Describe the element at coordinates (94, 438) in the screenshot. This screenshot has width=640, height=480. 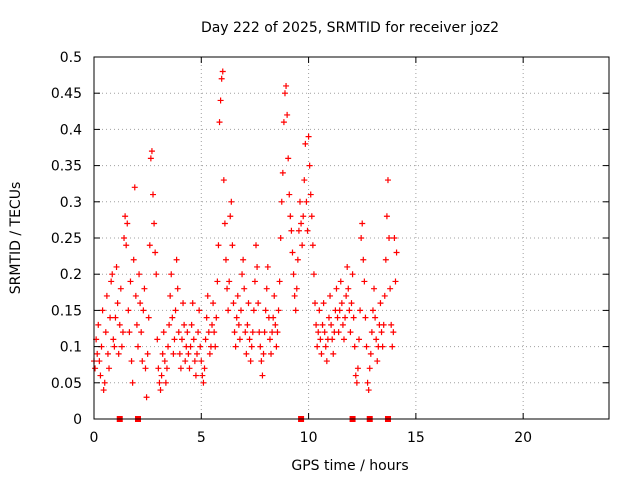
I see `x-tick-label: 0` at that location.